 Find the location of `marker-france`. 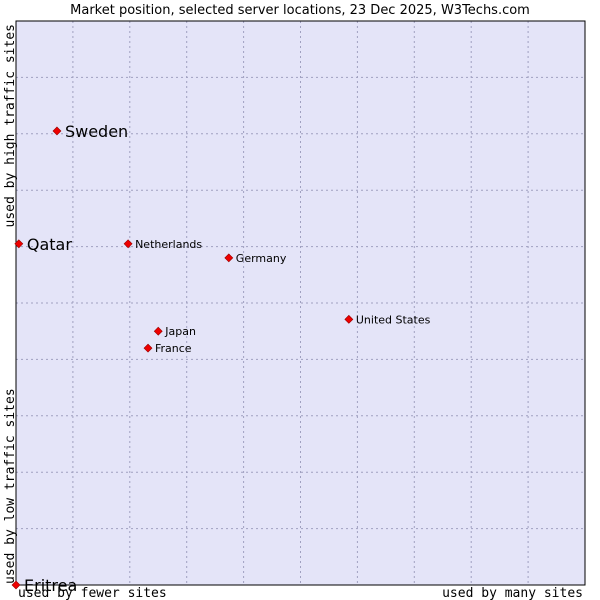

marker-france is located at coordinates (148, 348).